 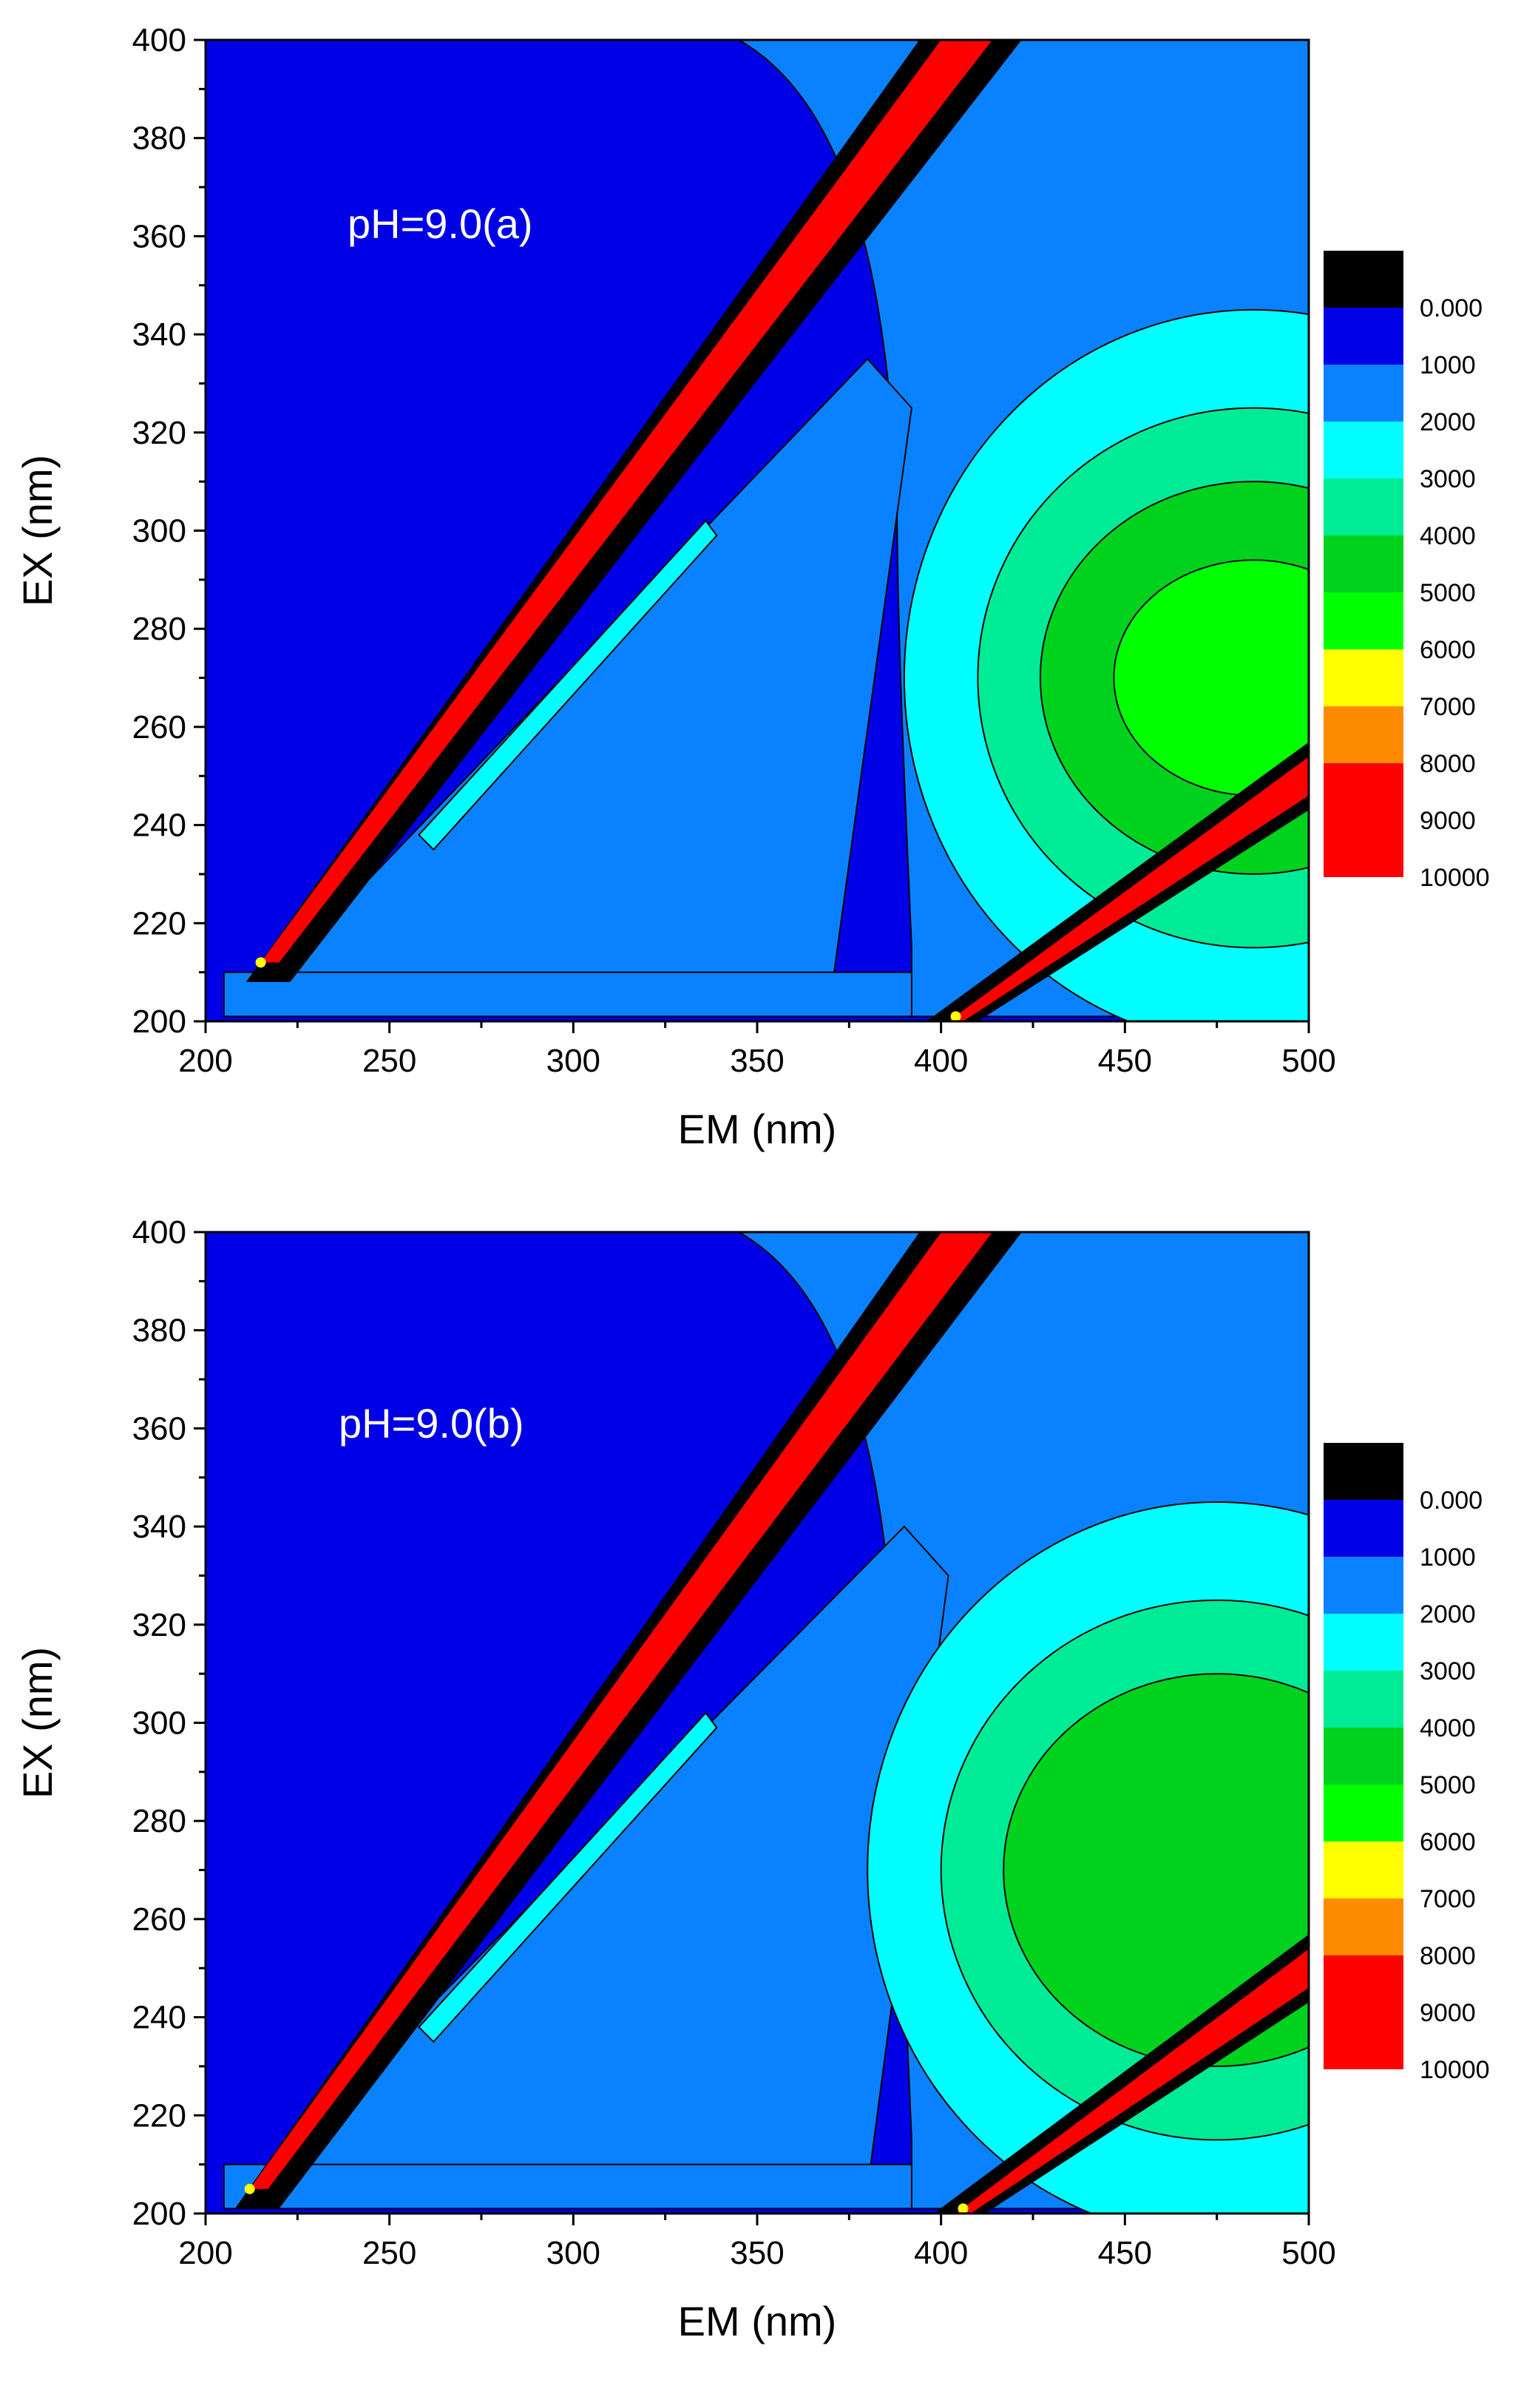 I want to click on legend-label: 6000, so click(x=1448, y=1842).